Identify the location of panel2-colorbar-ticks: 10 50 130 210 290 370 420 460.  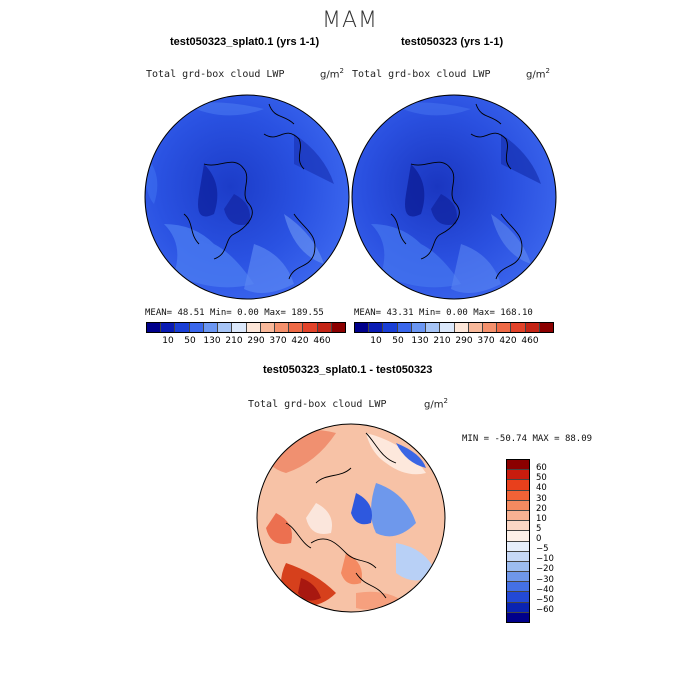
(453, 342).